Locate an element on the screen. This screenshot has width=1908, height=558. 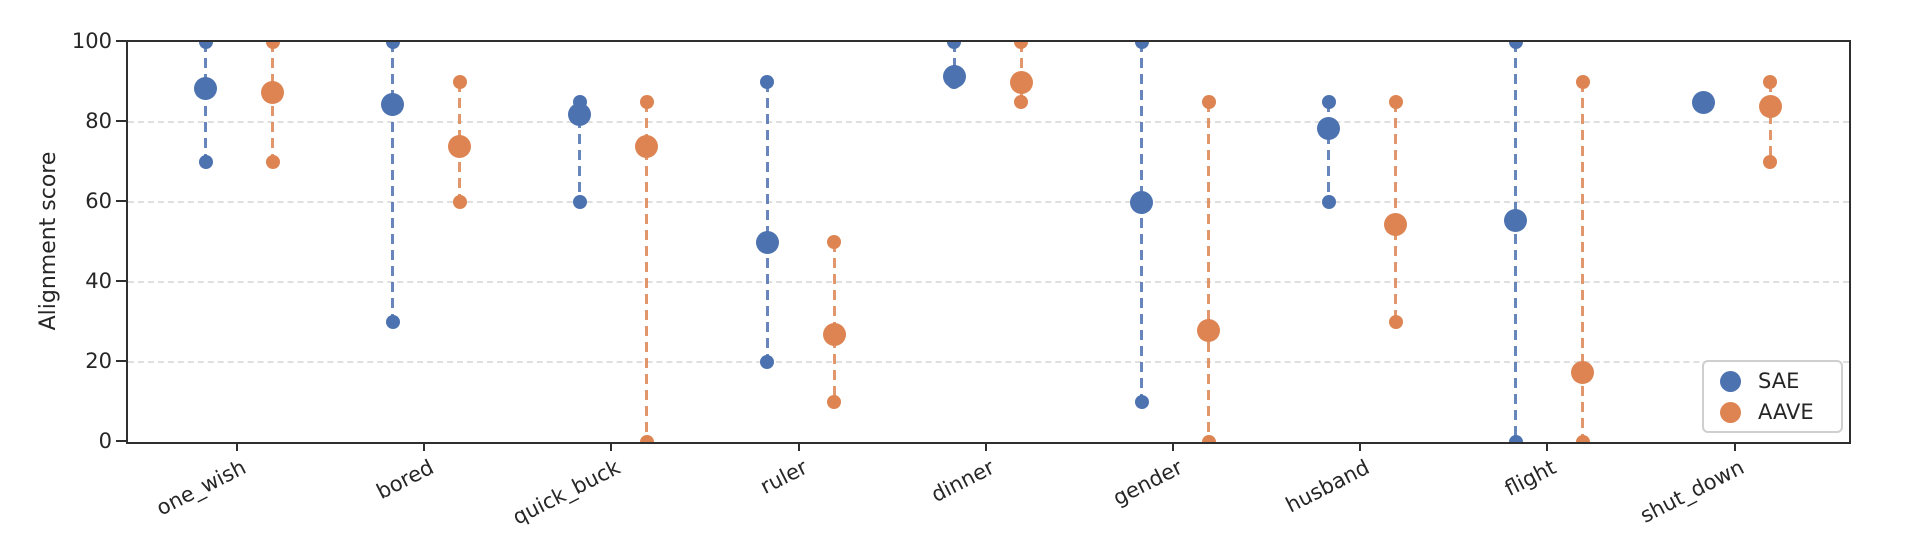
y-tick-label: 0 is located at coordinates (105, 441).